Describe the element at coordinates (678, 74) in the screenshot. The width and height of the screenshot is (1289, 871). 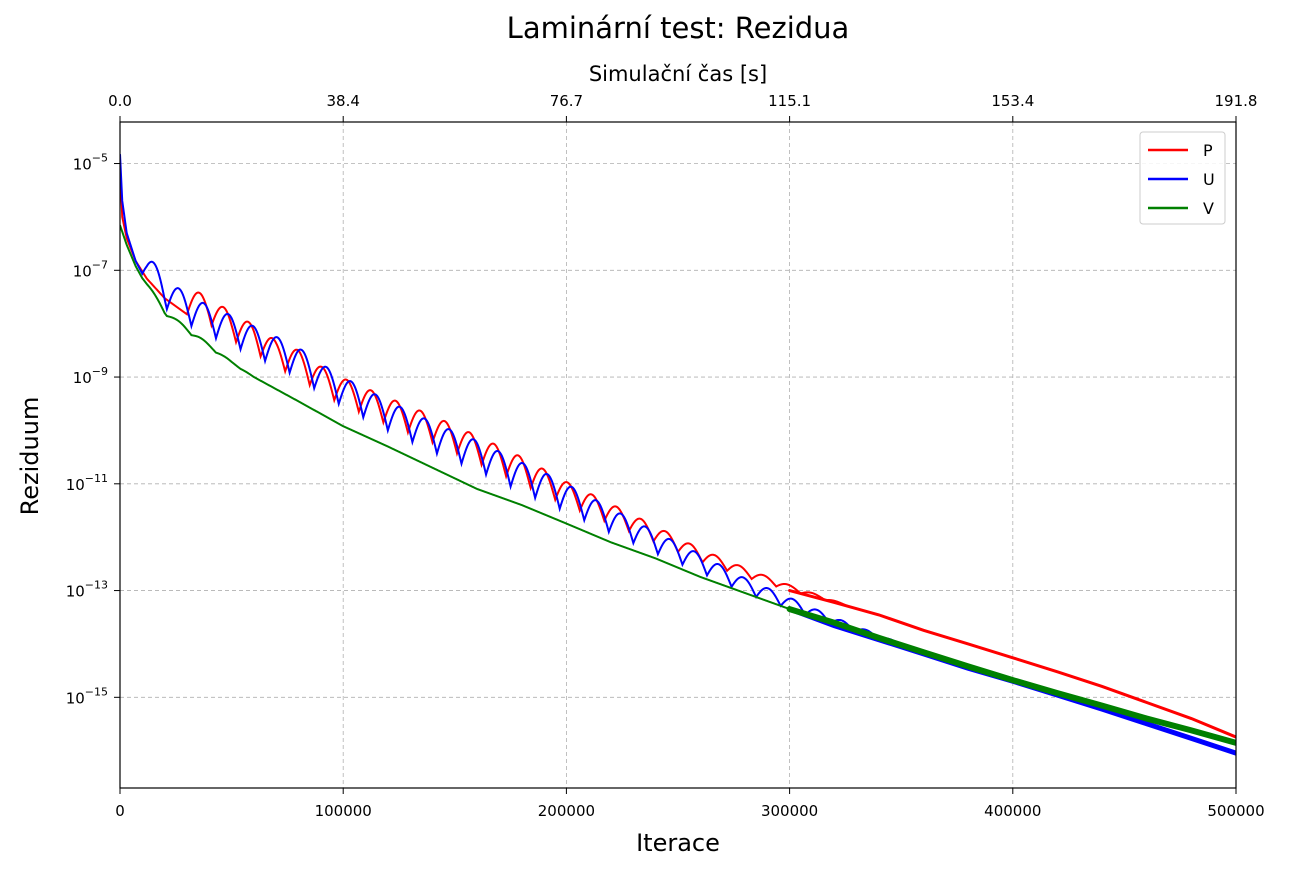
I see `top-axis-title: Simulační čas [s]` at that location.